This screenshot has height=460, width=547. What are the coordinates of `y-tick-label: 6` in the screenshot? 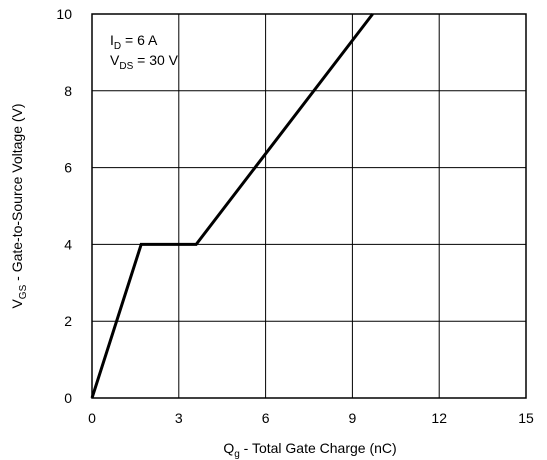 It's located at (68, 168).